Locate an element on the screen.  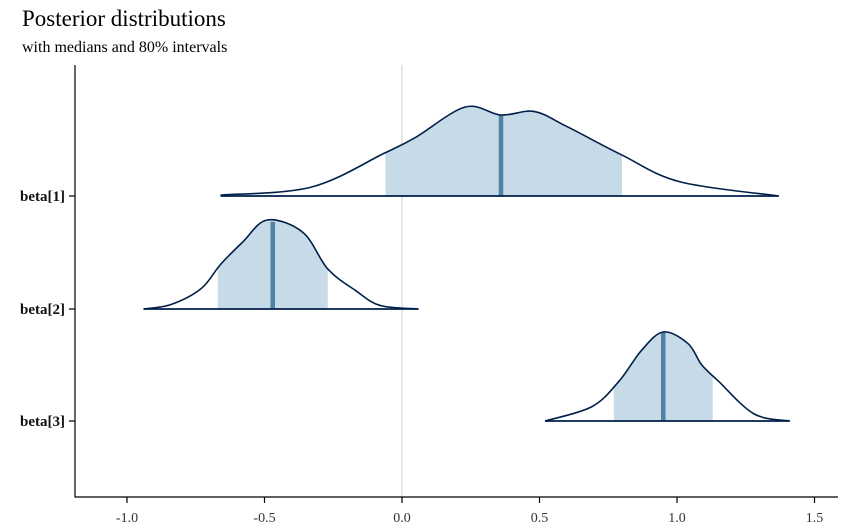
x-tick-label: 0.0 is located at coordinates (402, 518).